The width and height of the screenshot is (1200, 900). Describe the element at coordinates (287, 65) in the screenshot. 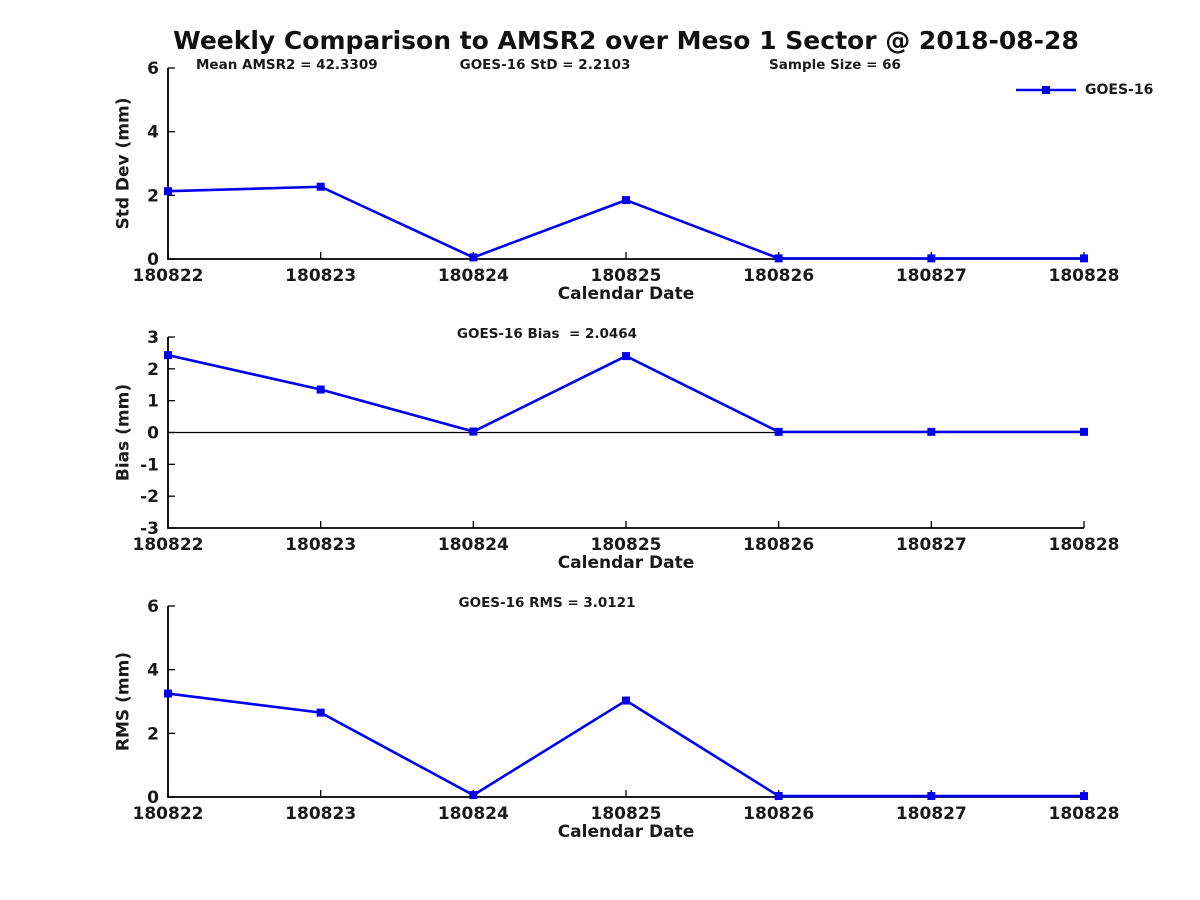

I see `annotation-mean-amsr2: Mean AMSR2 = 42.3309` at that location.